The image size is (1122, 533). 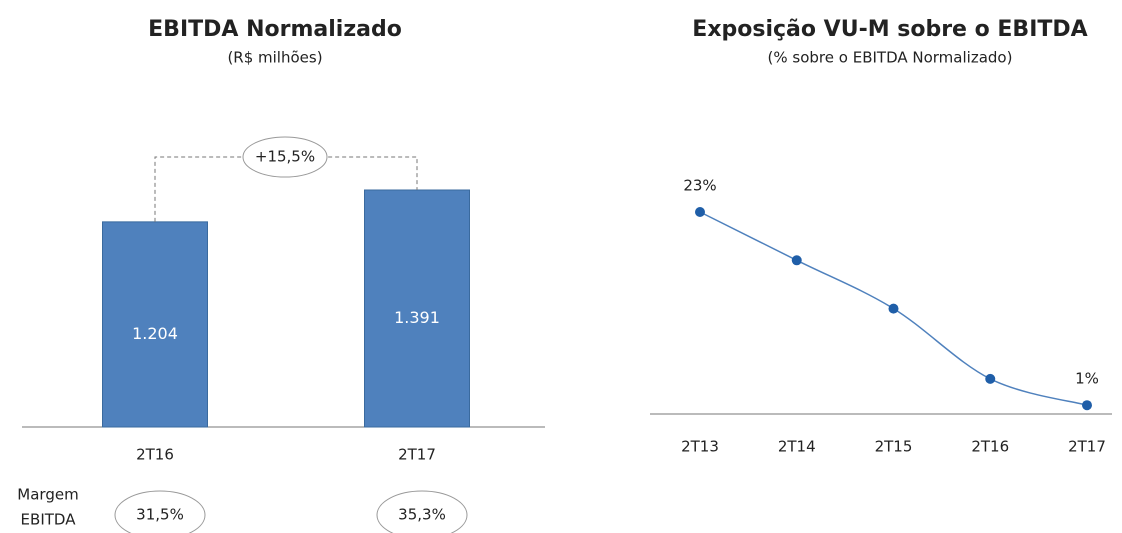 I want to click on x-tick-label: 2T13, so click(x=700, y=447).